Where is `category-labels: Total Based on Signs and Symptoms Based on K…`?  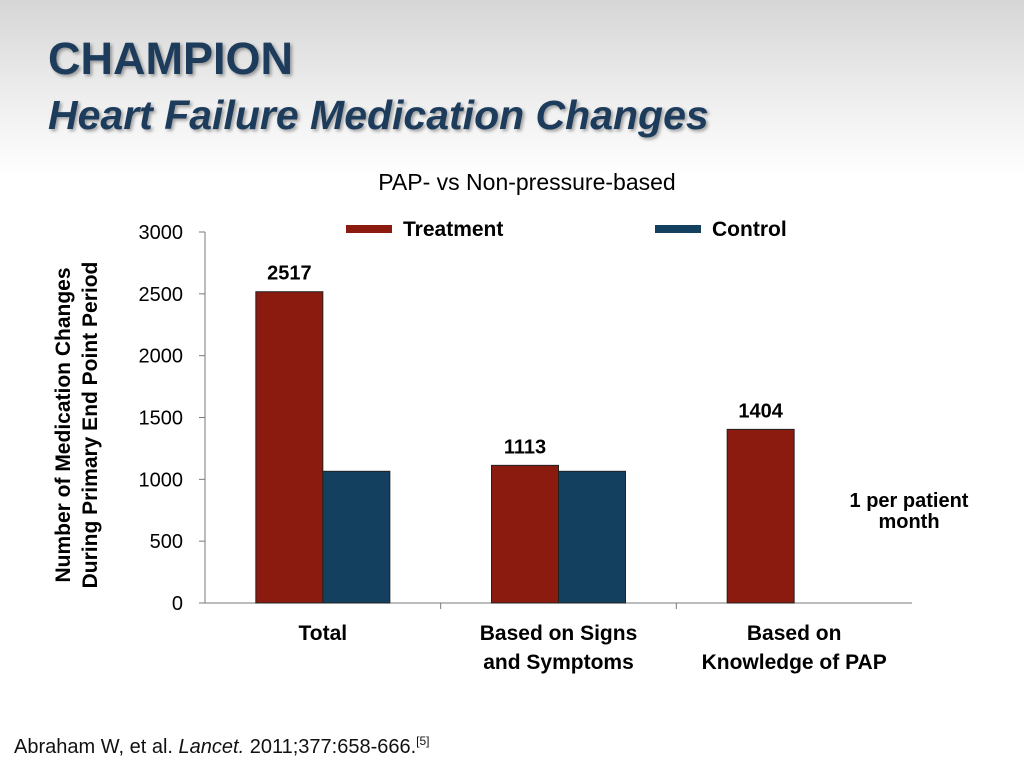
category-labels: Total Based on Signs and Symptoms Based on K… is located at coordinates (593, 648).